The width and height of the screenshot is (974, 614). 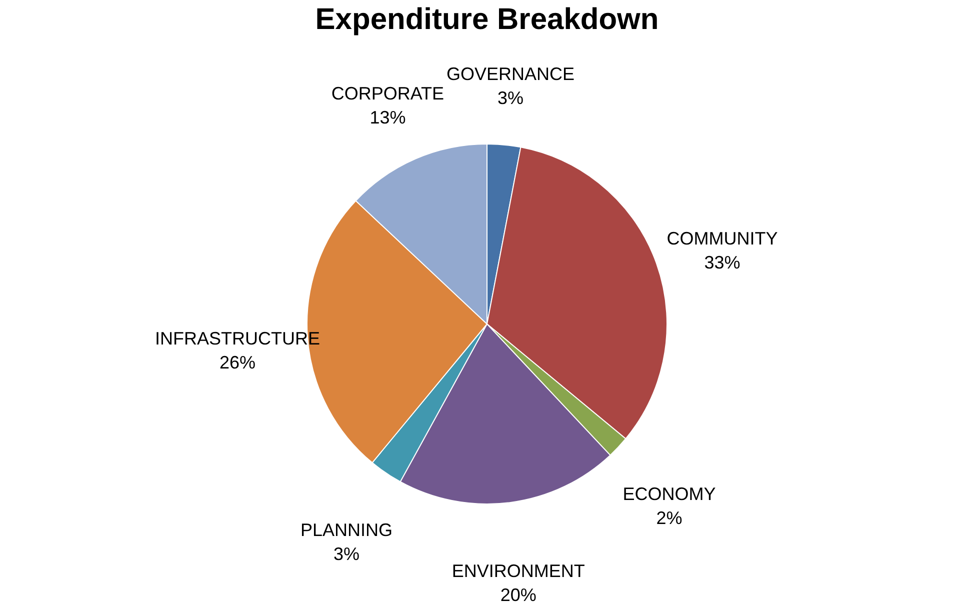 What do you see at coordinates (388, 118) in the screenshot?
I see `data-label: 13%` at bounding box center [388, 118].